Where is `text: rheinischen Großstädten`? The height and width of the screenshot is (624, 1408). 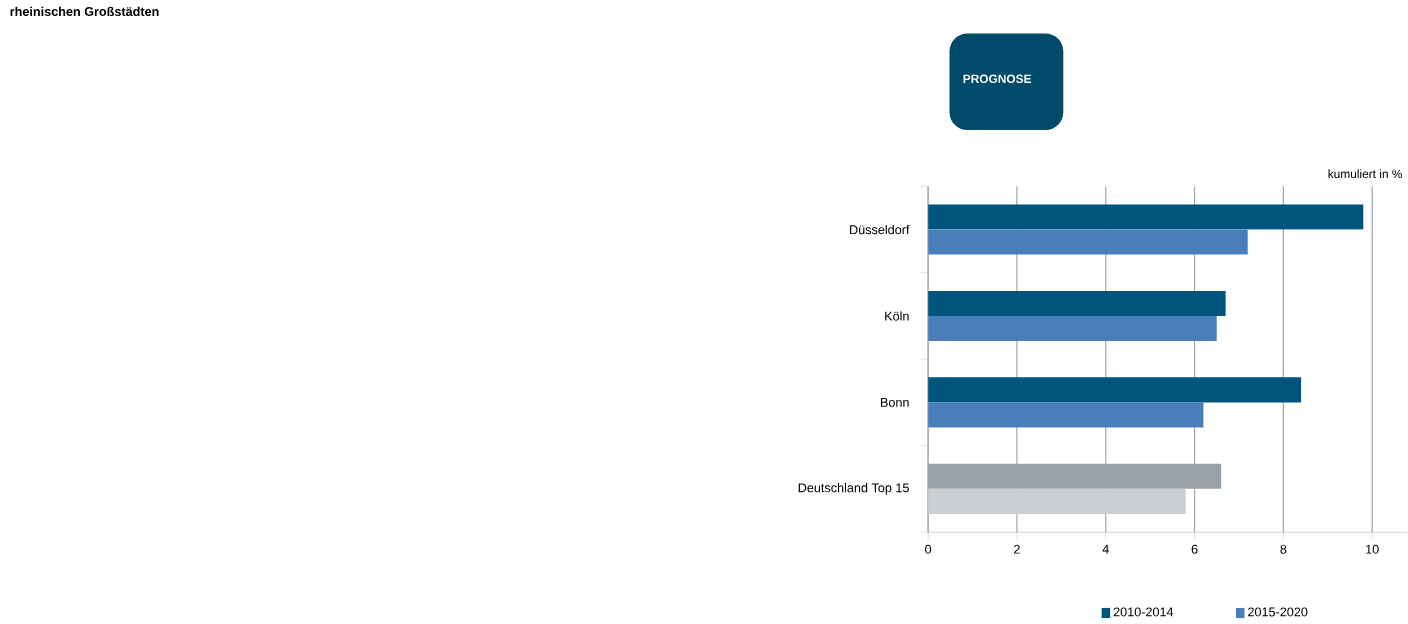
text: rheinischen Großstädten is located at coordinates (84, 11).